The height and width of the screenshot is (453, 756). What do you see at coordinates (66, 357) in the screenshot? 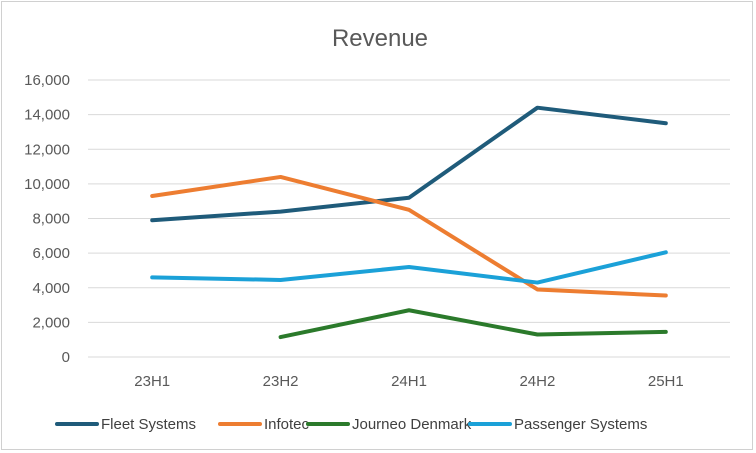
I see `y-tick-label: 0` at bounding box center [66, 357].